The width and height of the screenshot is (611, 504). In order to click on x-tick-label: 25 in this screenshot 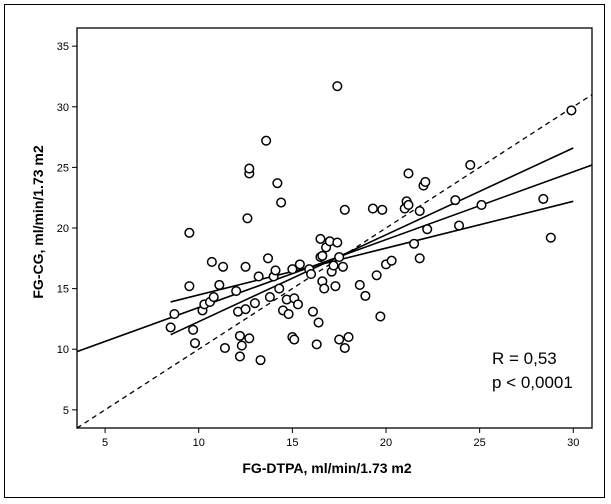, I will do `click(480, 443)`.